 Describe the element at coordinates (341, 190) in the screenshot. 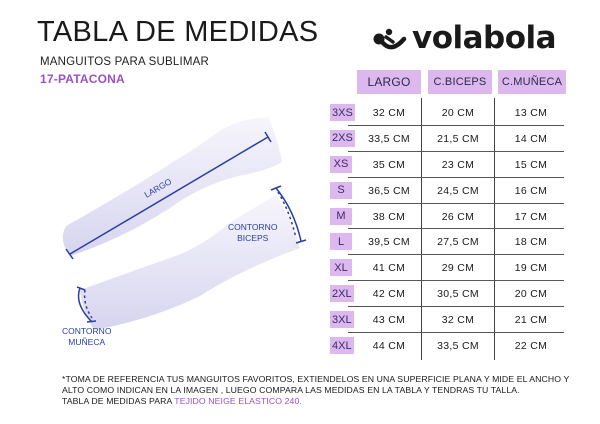

I see `size-label: S` at that location.